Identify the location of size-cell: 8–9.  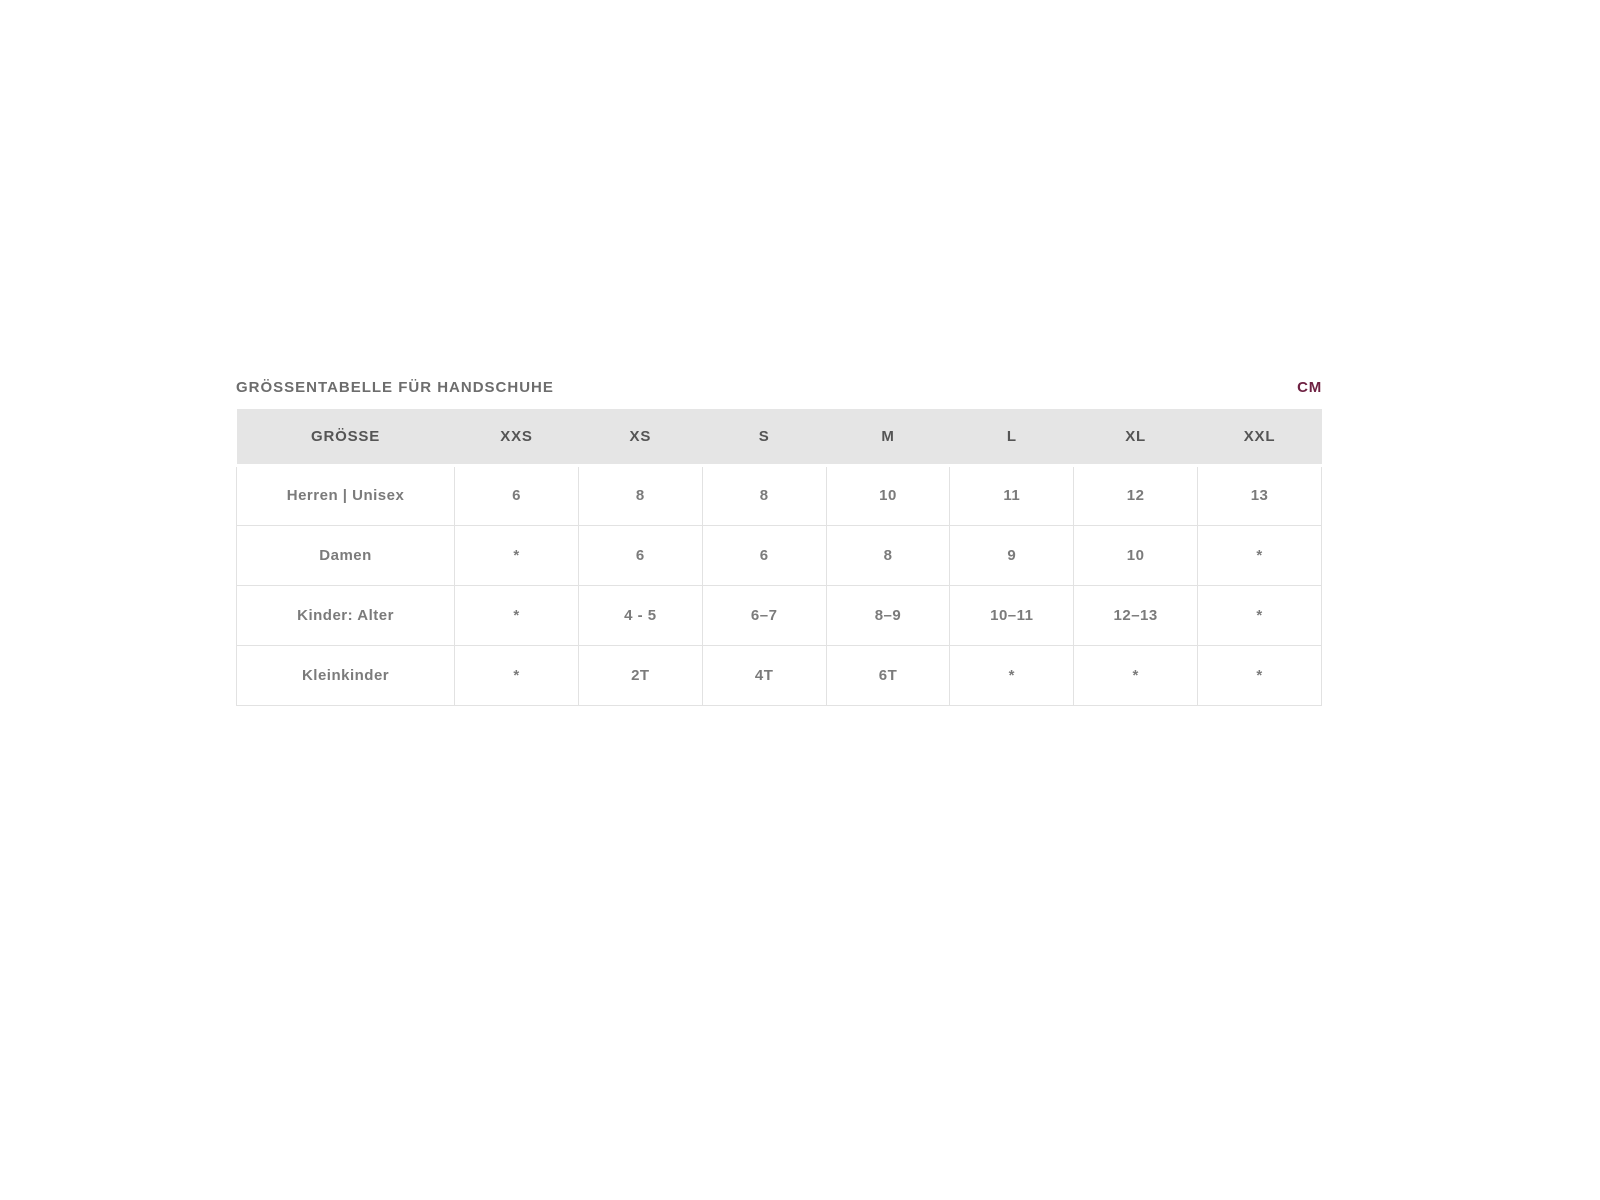
(888, 615).